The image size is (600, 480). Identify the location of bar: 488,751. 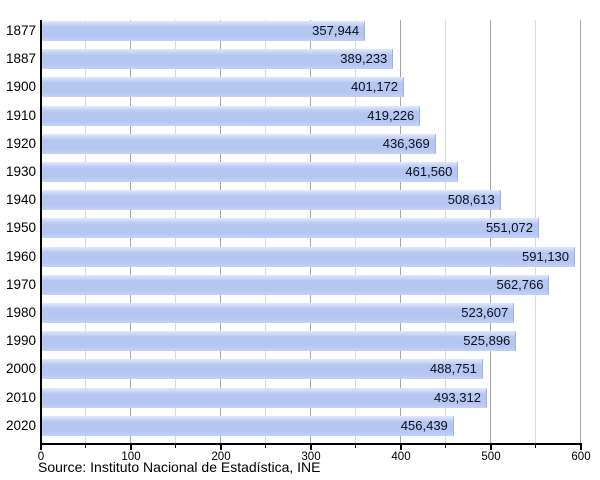
(262, 369).